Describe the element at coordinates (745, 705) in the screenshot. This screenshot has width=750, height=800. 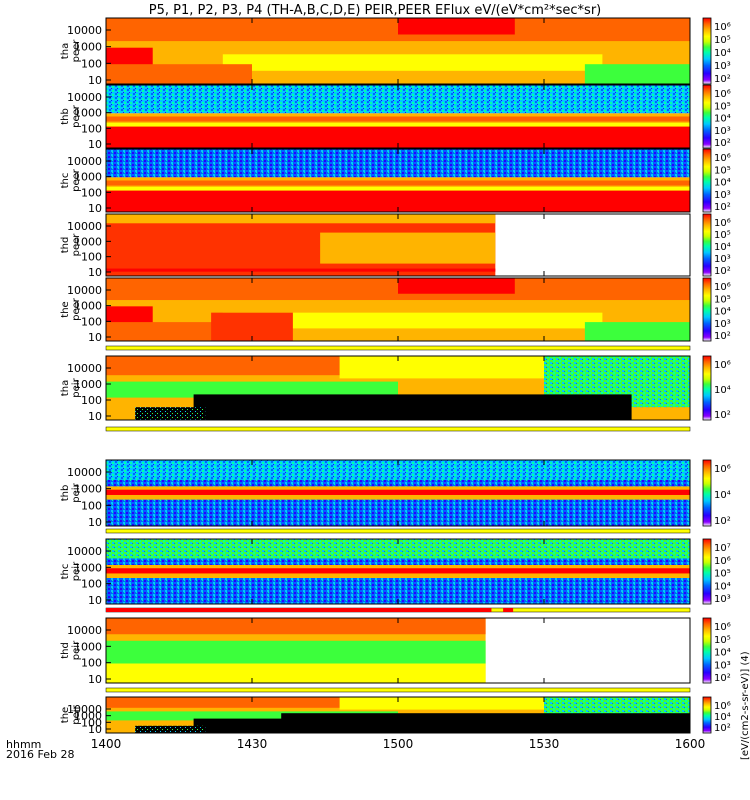
I see `colorbar-units-label: [eV/(cm2-s-sr-eV)] (4)` at that location.